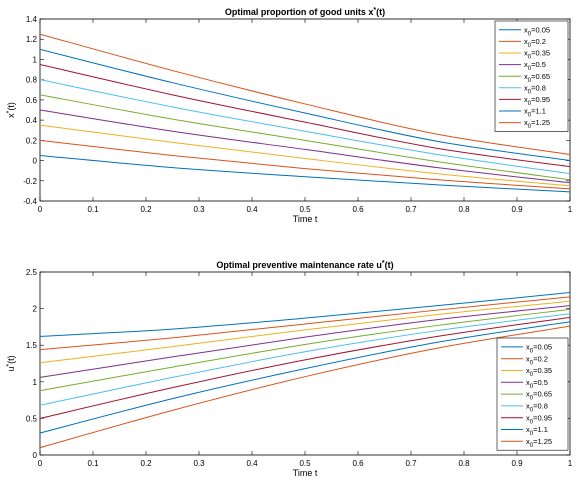  I want to click on y-tick-label: 0.2, so click(32, 140).